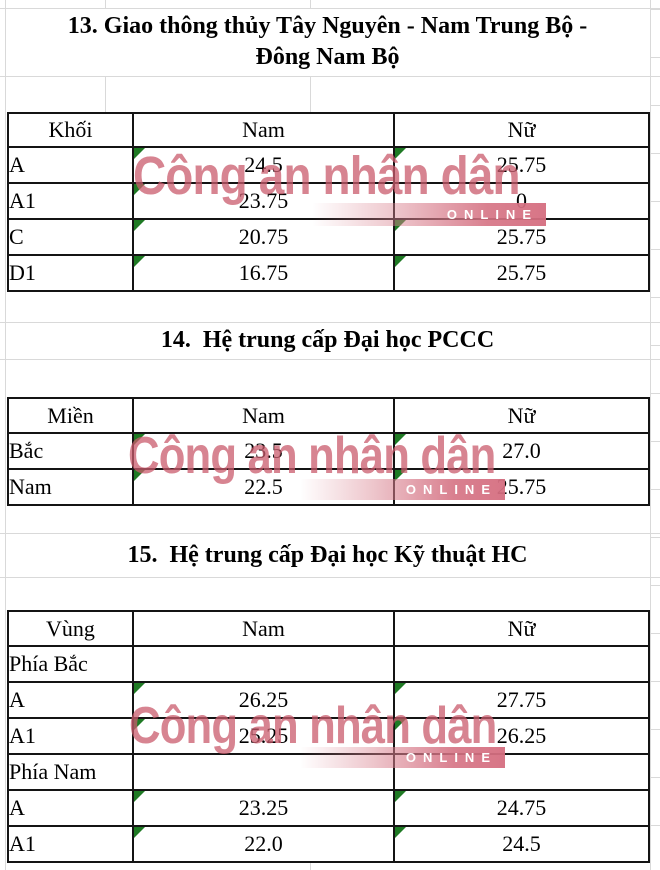 The height and width of the screenshot is (870, 660). What do you see at coordinates (70, 237) in the screenshot?
I see `row-label-cell: C` at bounding box center [70, 237].